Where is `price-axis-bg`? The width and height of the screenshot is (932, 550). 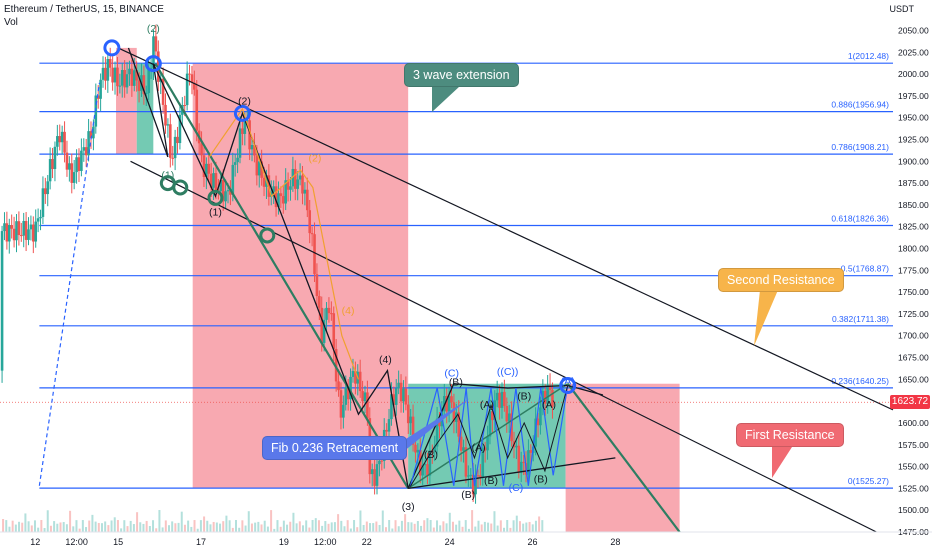
price-axis-bg is located at coordinates (912, 275).